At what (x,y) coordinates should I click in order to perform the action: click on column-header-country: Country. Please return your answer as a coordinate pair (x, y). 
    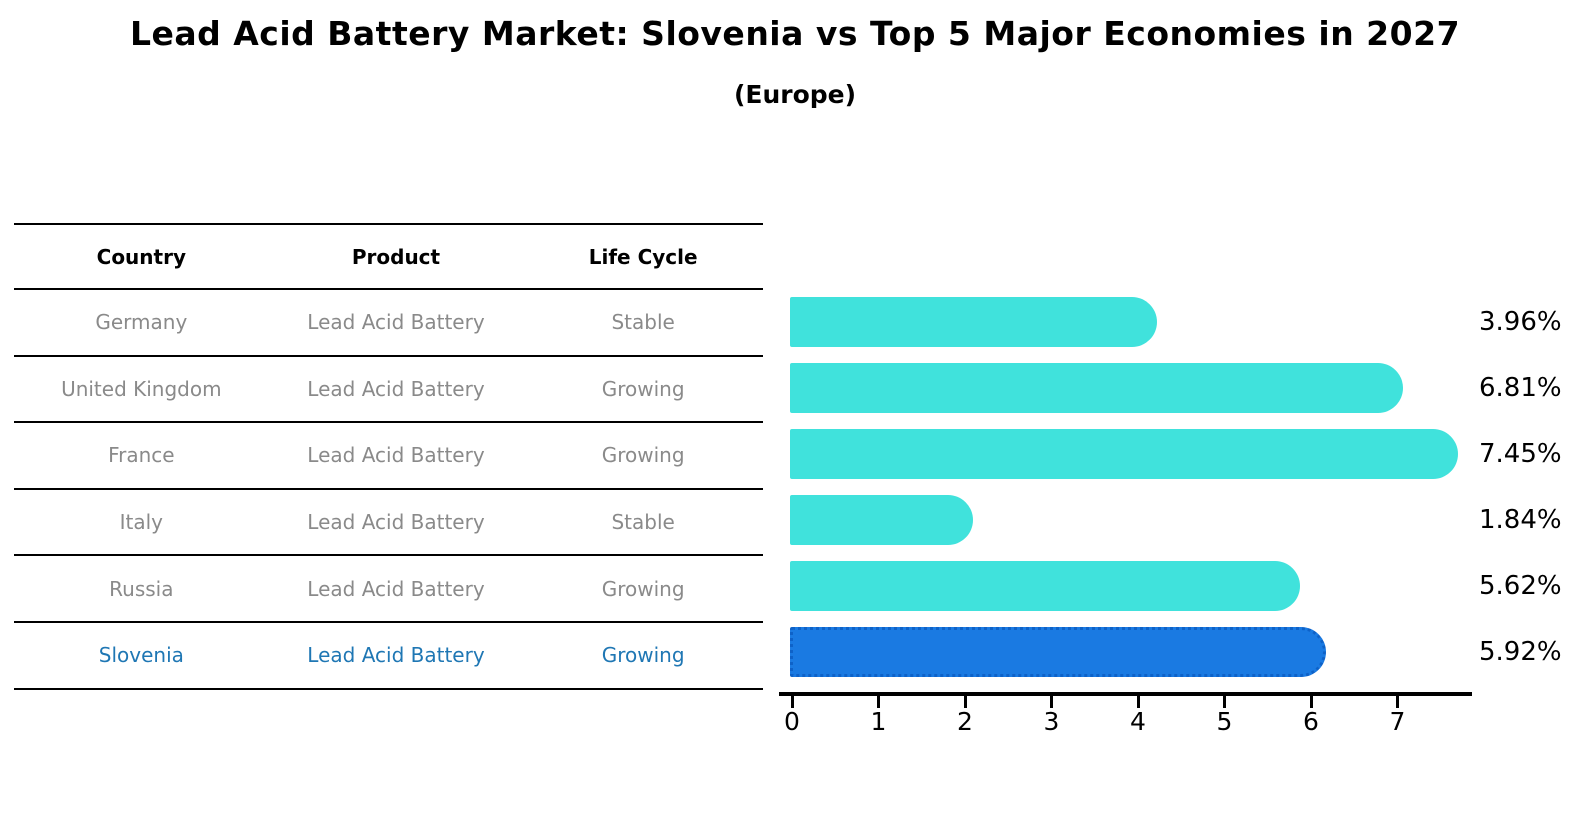
    Looking at the image, I should click on (141, 256).